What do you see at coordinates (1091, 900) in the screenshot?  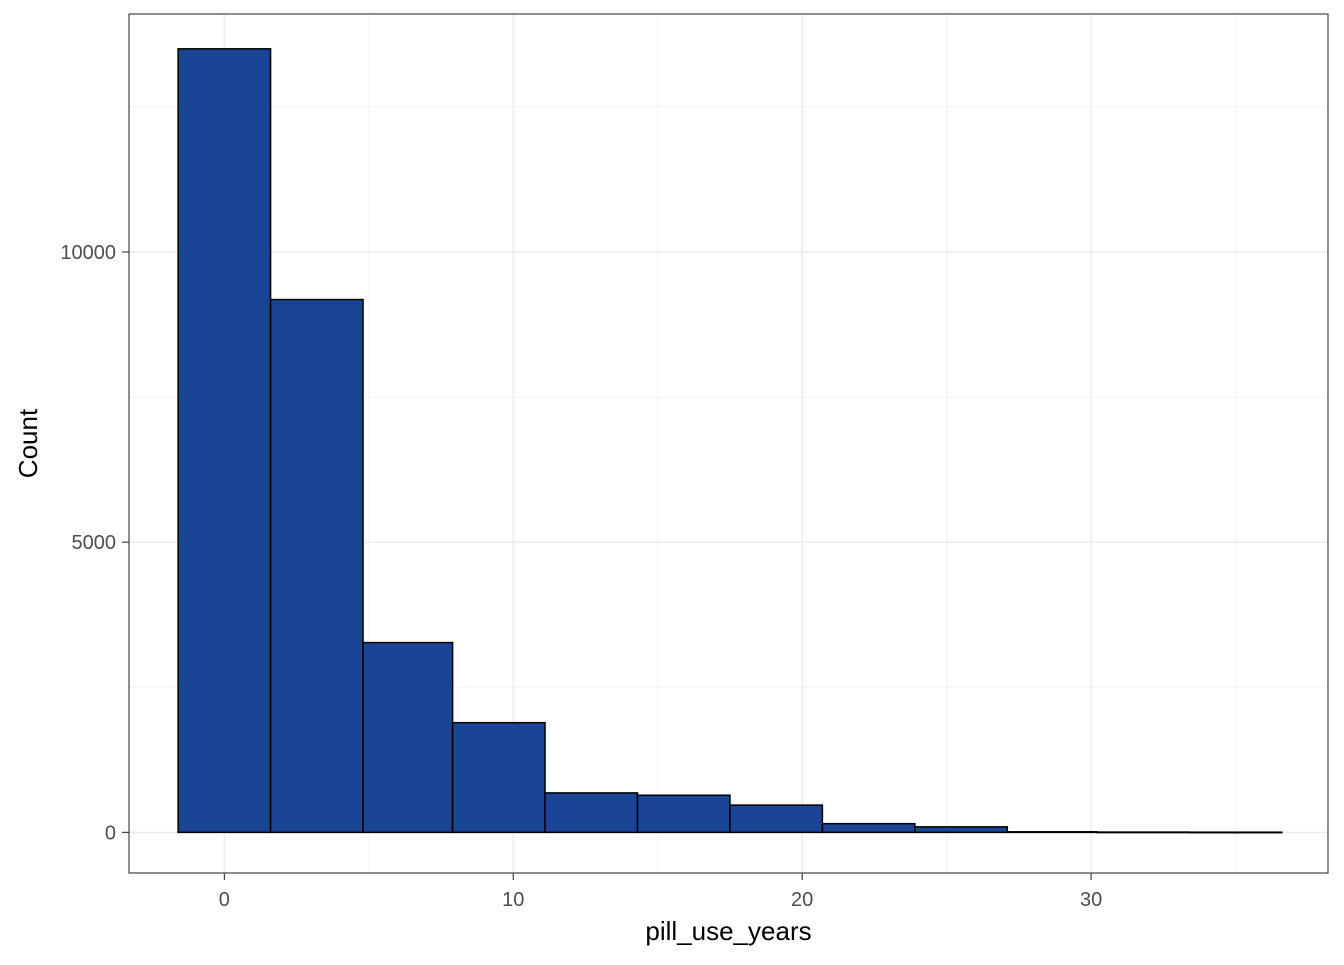 I see `x-tick-label: 30` at bounding box center [1091, 900].